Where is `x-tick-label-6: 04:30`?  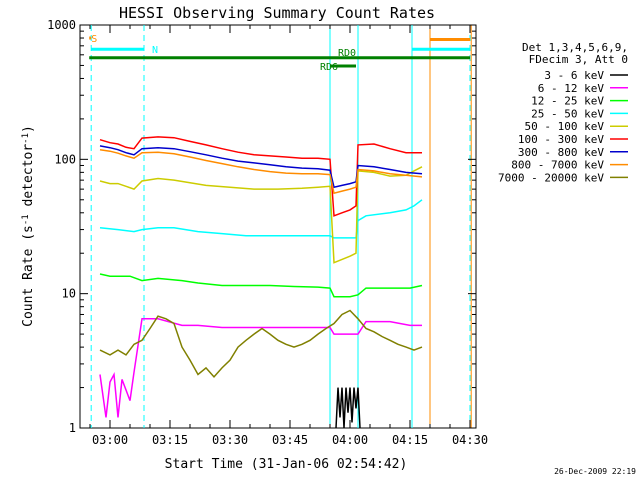 x-tick-label-6: 04:30 is located at coordinates (470, 440).